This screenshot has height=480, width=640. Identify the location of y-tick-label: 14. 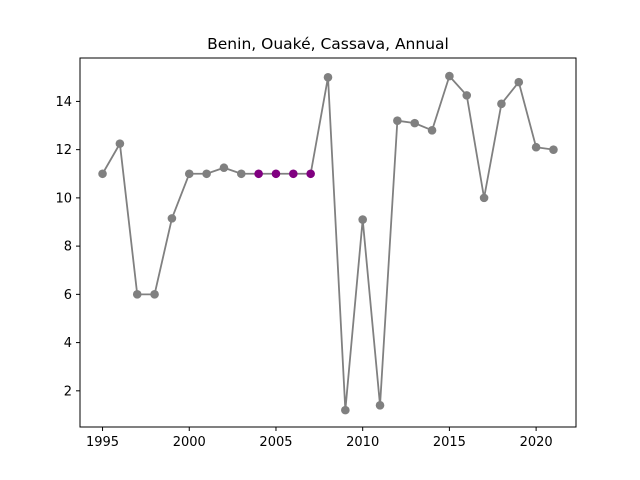
(63, 102).